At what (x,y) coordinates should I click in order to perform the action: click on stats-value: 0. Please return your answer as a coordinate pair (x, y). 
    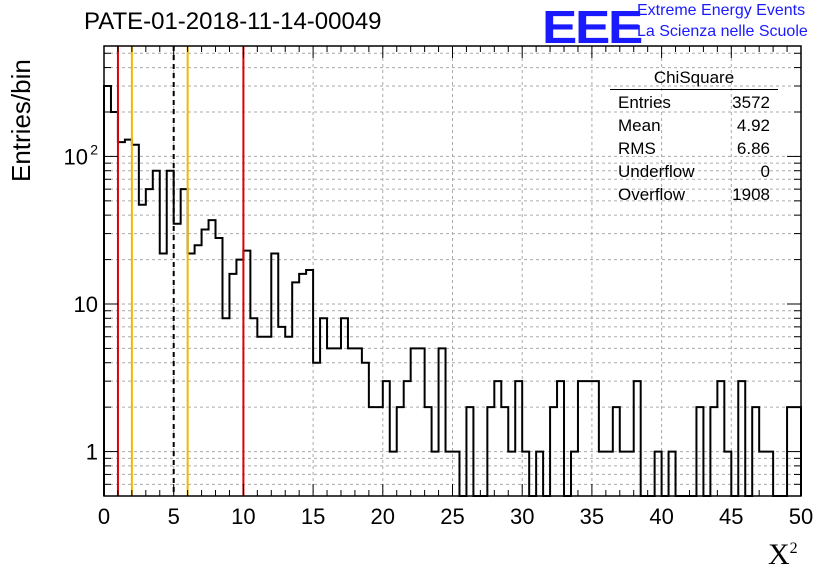
    Looking at the image, I should click on (765, 171).